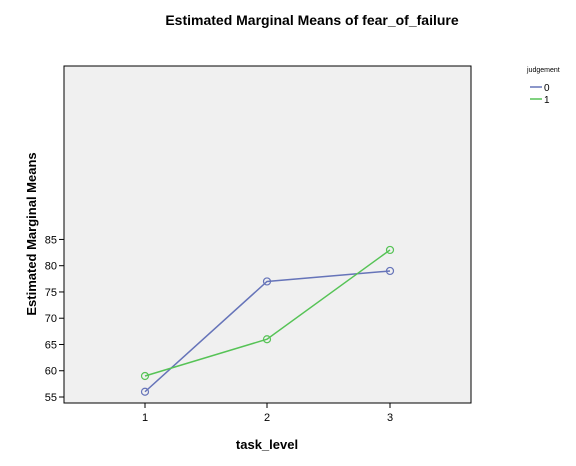  I want to click on x-tick-label: 2, so click(267, 418).